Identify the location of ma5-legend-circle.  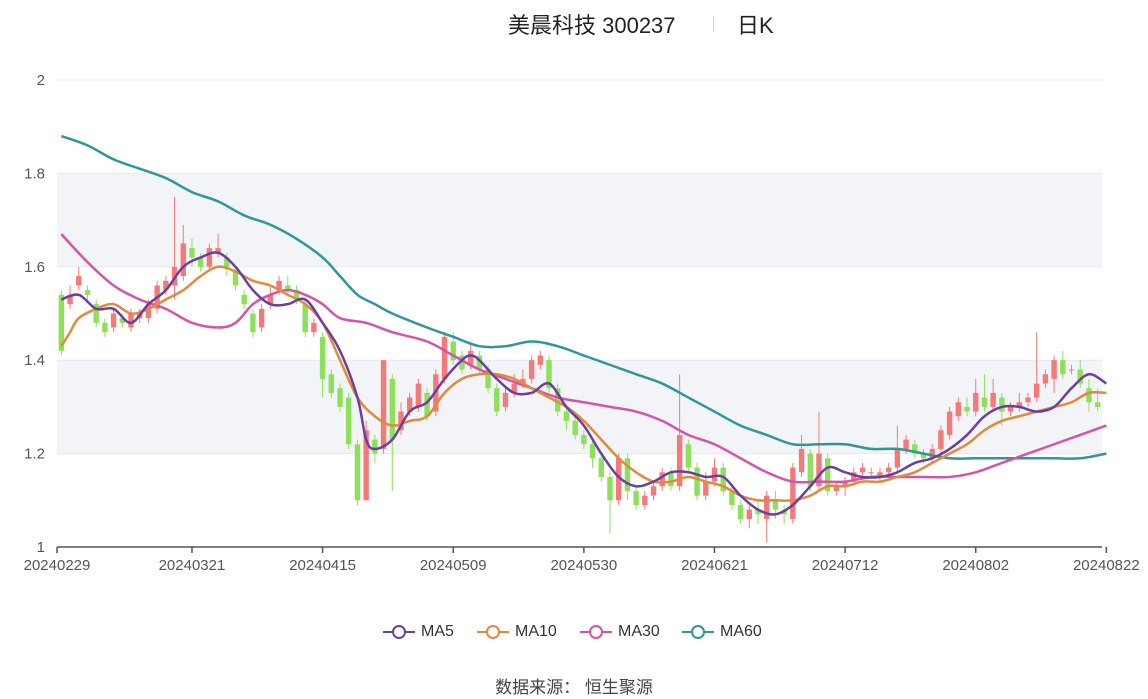
(399, 632).